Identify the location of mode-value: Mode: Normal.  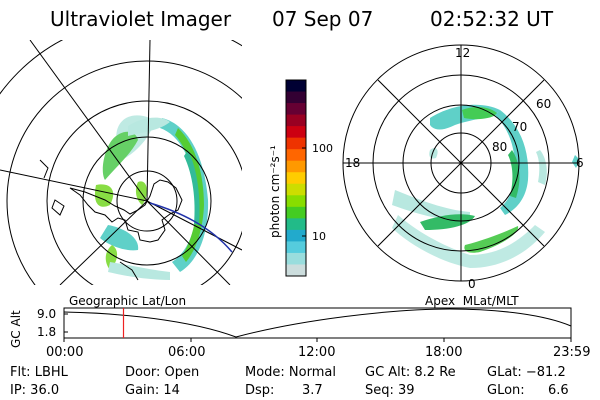
(290, 372).